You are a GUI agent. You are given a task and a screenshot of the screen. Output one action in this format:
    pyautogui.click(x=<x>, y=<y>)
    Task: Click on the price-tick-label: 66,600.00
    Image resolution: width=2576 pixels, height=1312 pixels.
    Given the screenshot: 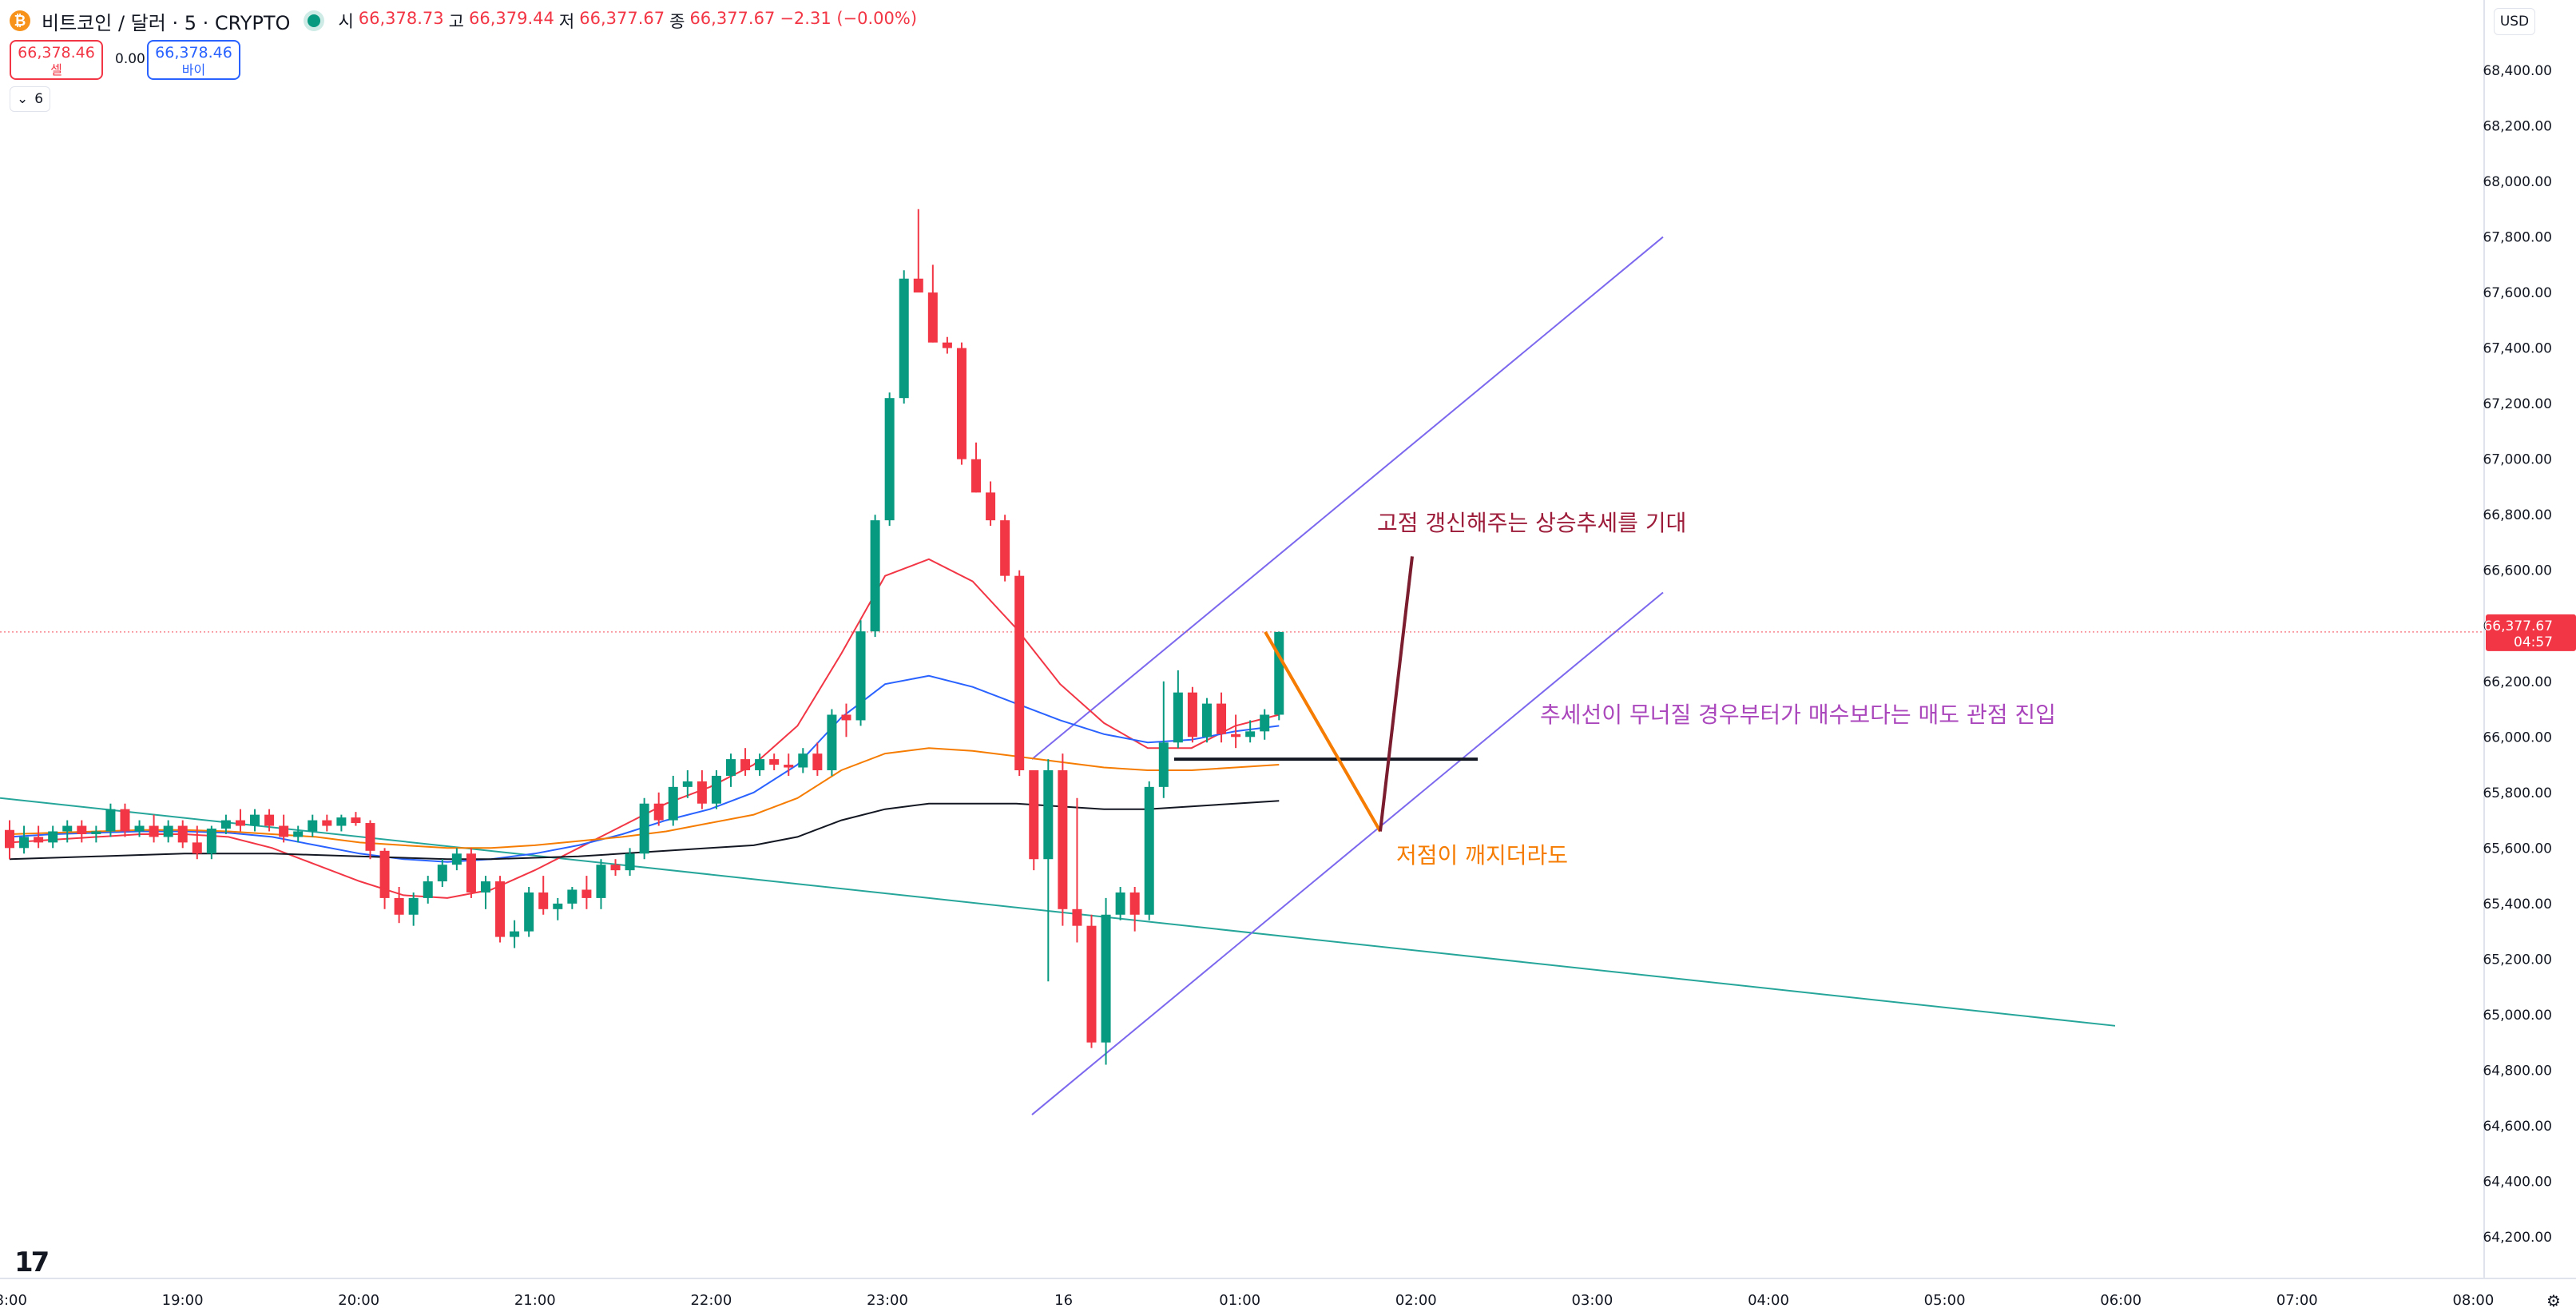 What is the action you would take?
    pyautogui.click(x=2517, y=571)
    